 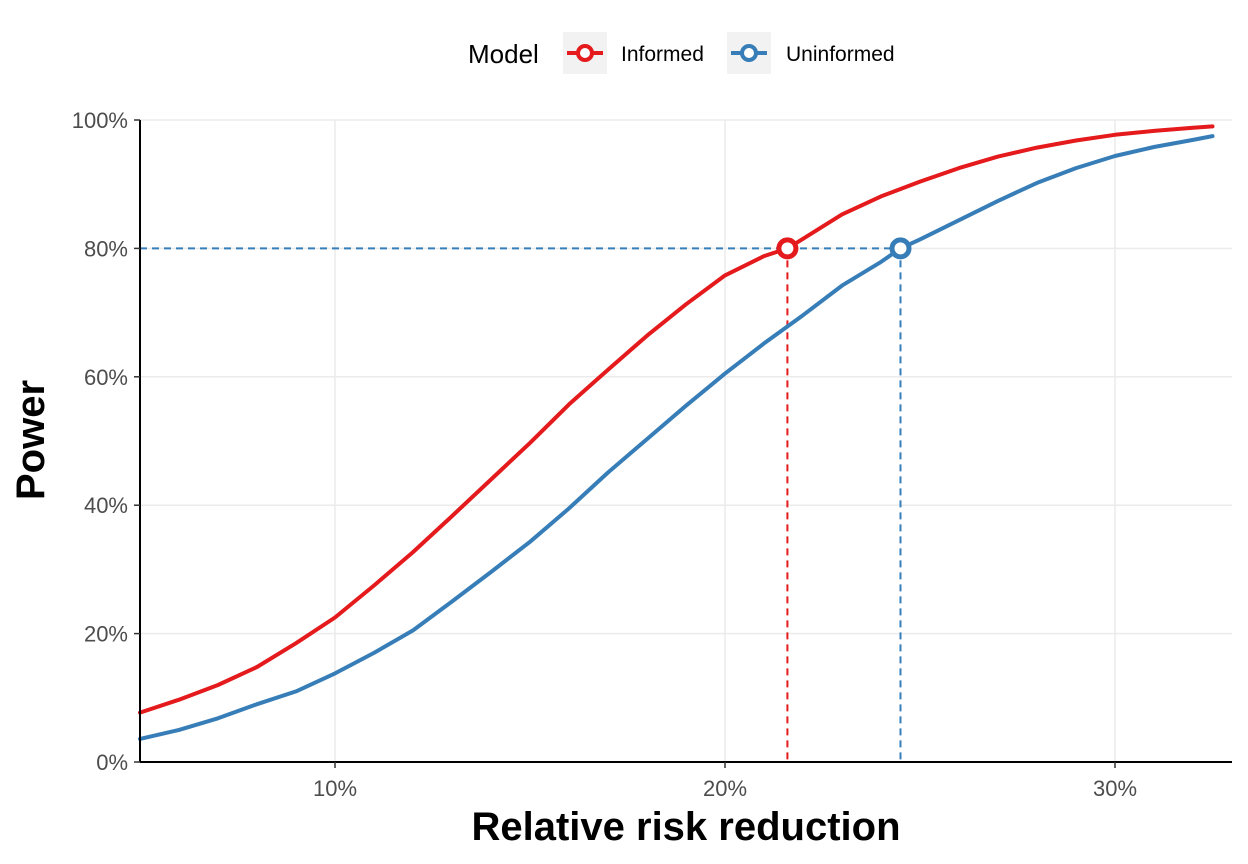 I want to click on legend-title: Model, so click(x=503, y=54).